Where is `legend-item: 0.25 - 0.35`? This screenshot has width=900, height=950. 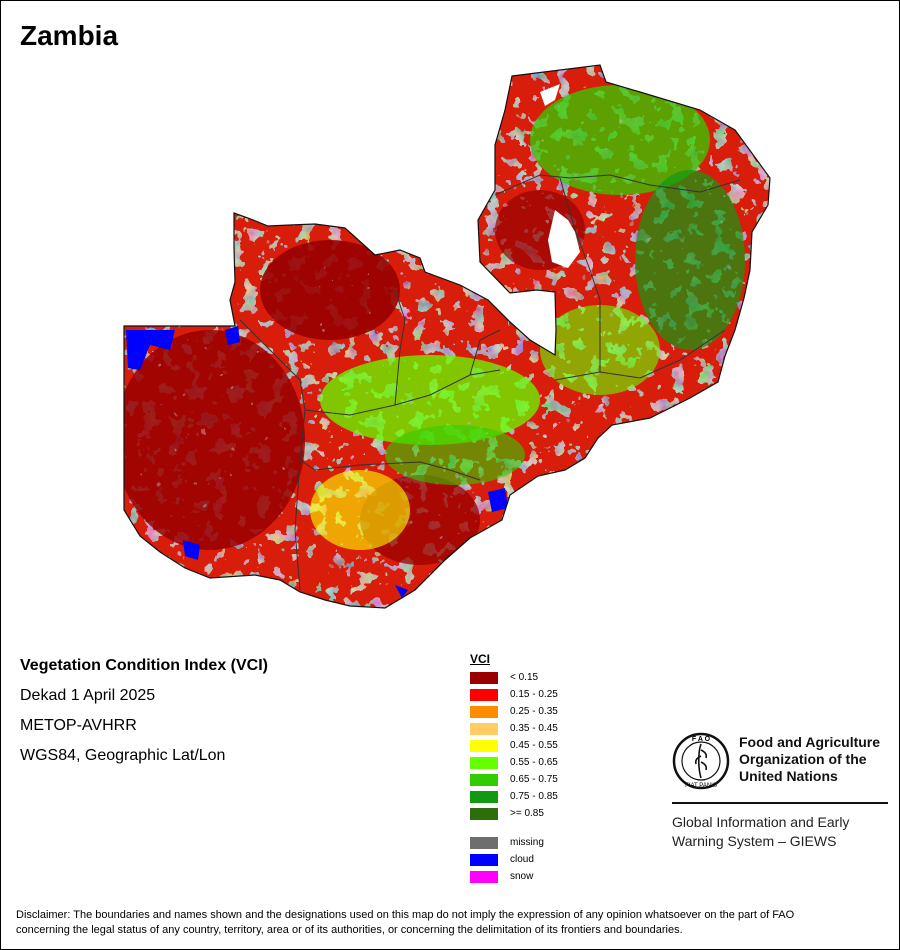 legend-item: 0.25 - 0.35 is located at coordinates (514, 711).